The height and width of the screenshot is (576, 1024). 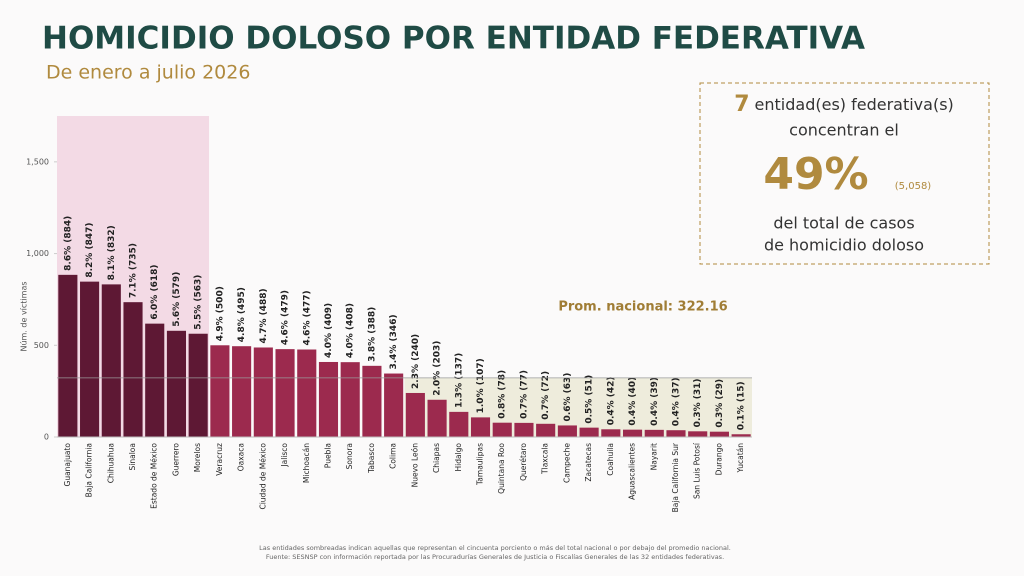 I want to click on value-label: 5.5% (563), so click(x=199, y=302).